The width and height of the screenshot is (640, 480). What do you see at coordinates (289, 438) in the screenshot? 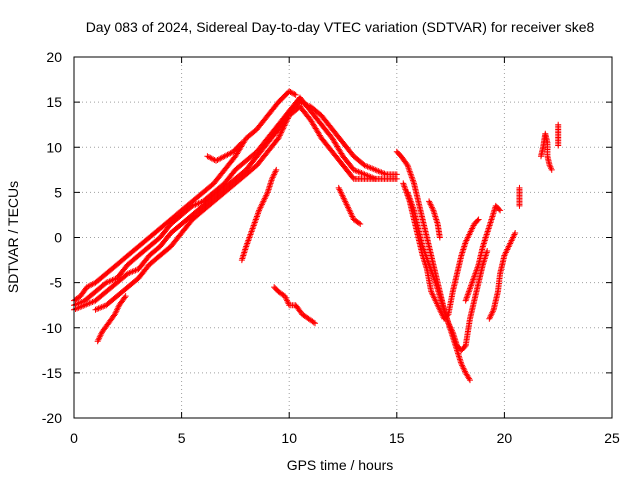
I see `x-tick-label: 10` at bounding box center [289, 438].